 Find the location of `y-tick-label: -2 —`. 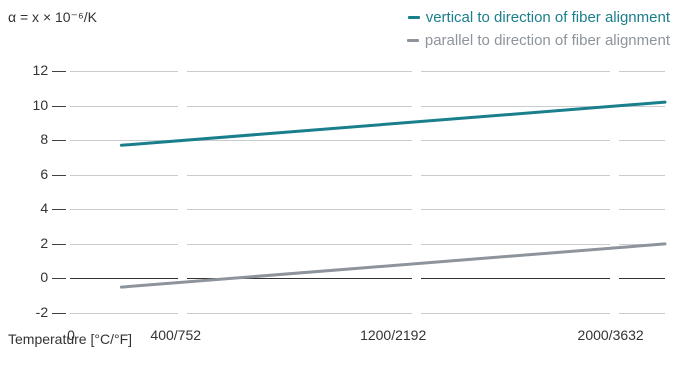

y-tick-label: -2 — is located at coordinates (50, 312).